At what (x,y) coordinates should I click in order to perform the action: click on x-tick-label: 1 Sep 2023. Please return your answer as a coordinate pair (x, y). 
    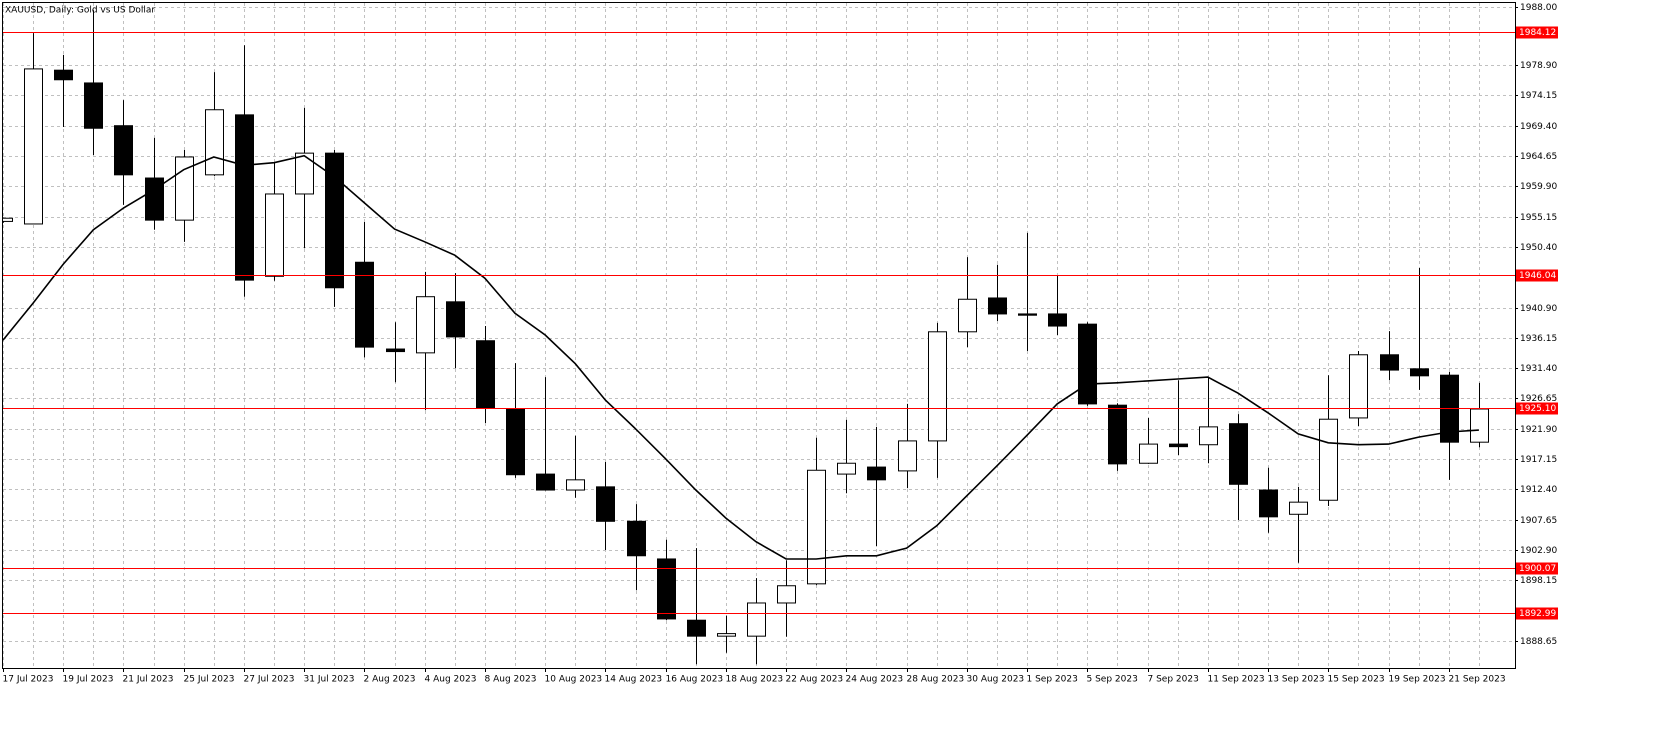
    Looking at the image, I should click on (1052, 680).